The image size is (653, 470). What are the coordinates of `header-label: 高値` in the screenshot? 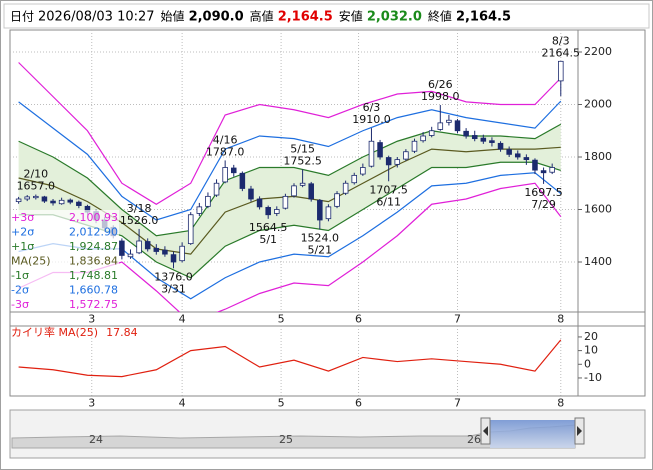 It's located at (262, 16).